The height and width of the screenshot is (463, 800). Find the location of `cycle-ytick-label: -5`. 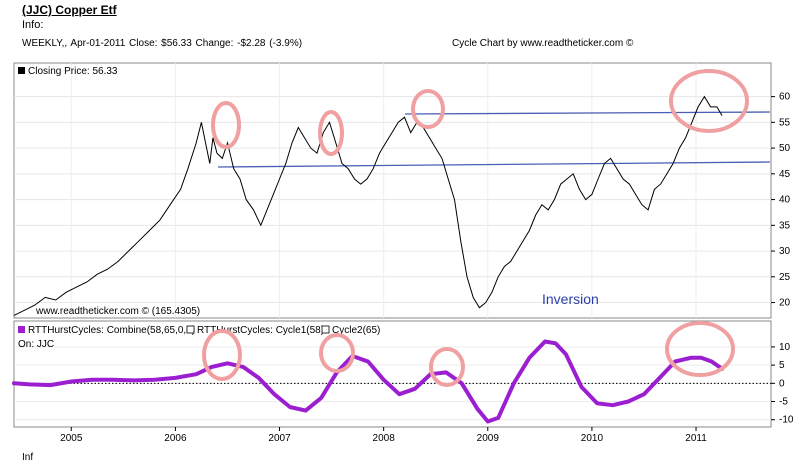

cycle-ytick-label: -5 is located at coordinates (783, 402).